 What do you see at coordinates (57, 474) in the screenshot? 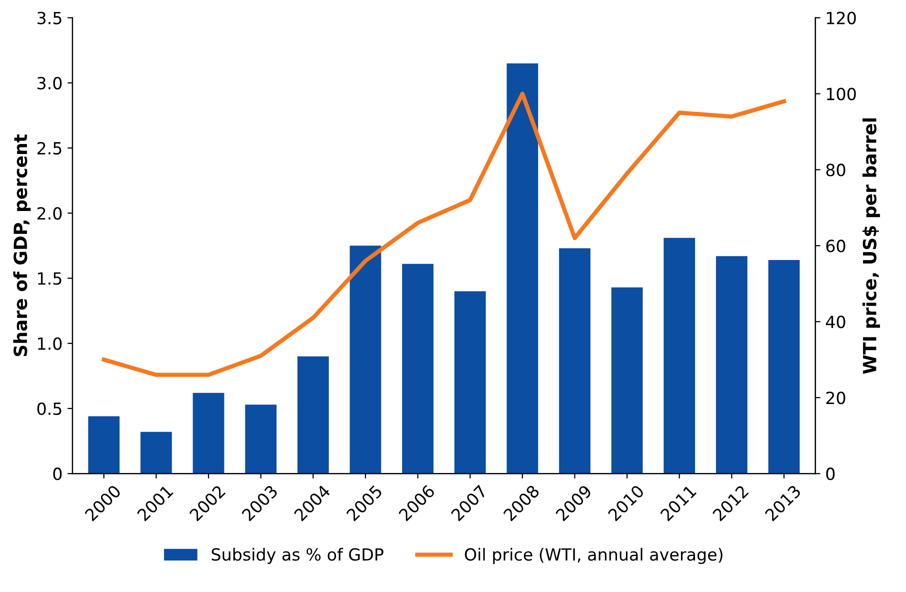
I see `y-tick-label: 0` at bounding box center [57, 474].